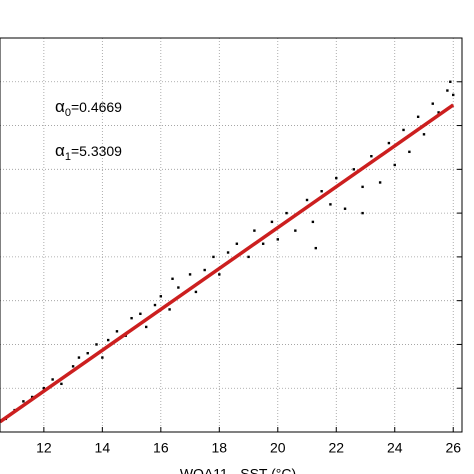 The height and width of the screenshot is (474, 474). Describe the element at coordinates (220, 448) in the screenshot. I see `x-tick-label: 18` at that location.